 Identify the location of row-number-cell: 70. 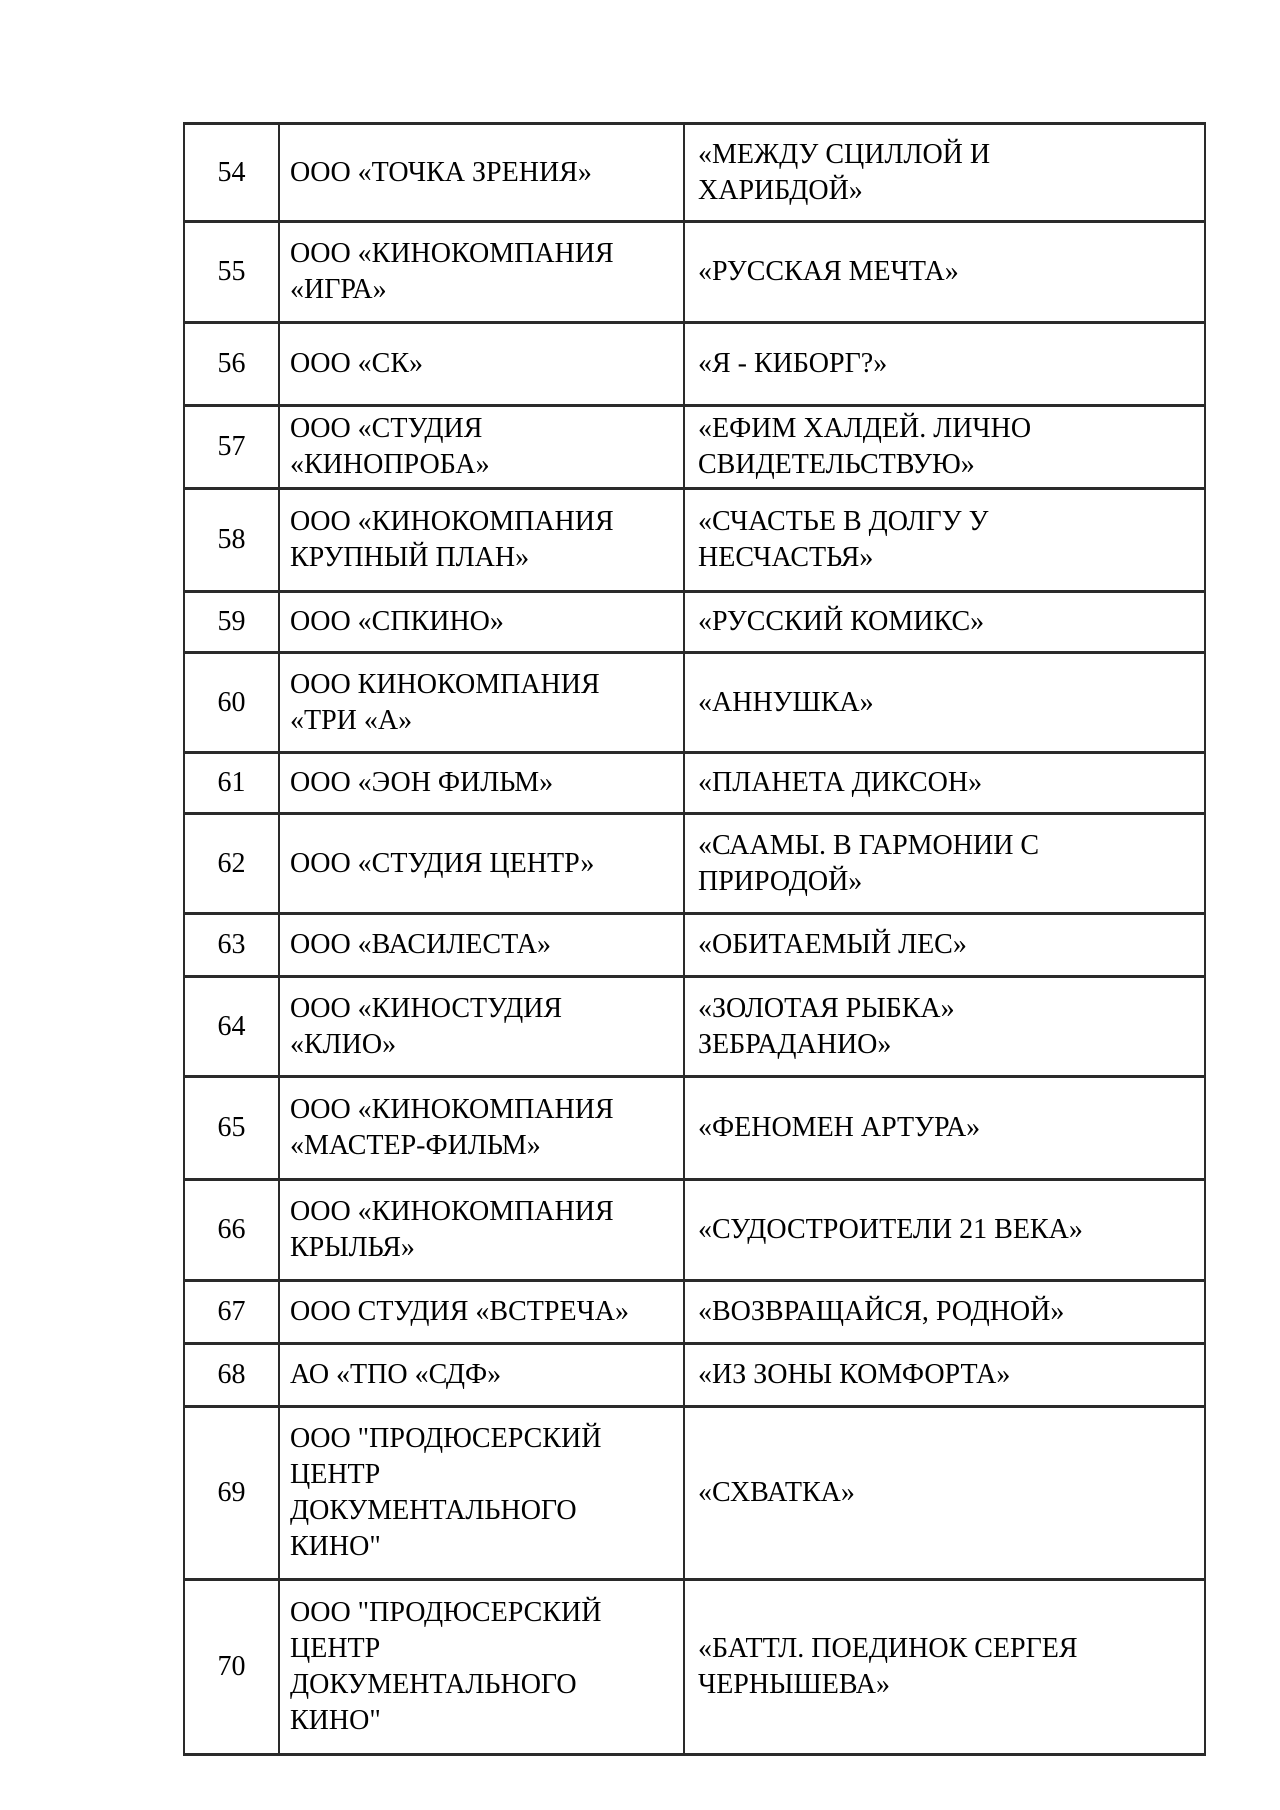
(231, 1667).